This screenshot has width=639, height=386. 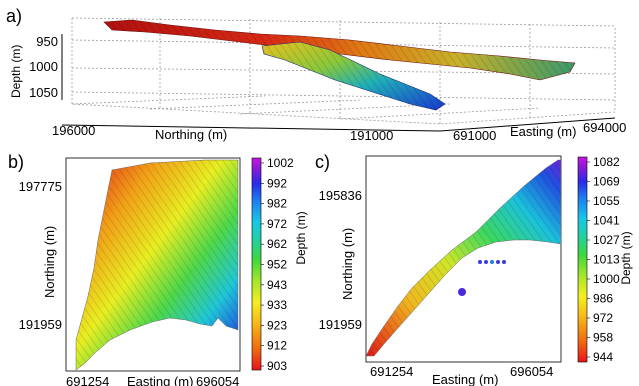 What do you see at coordinates (606, 201) in the screenshot?
I see `colorbar-tick-label: 1055` at bounding box center [606, 201].